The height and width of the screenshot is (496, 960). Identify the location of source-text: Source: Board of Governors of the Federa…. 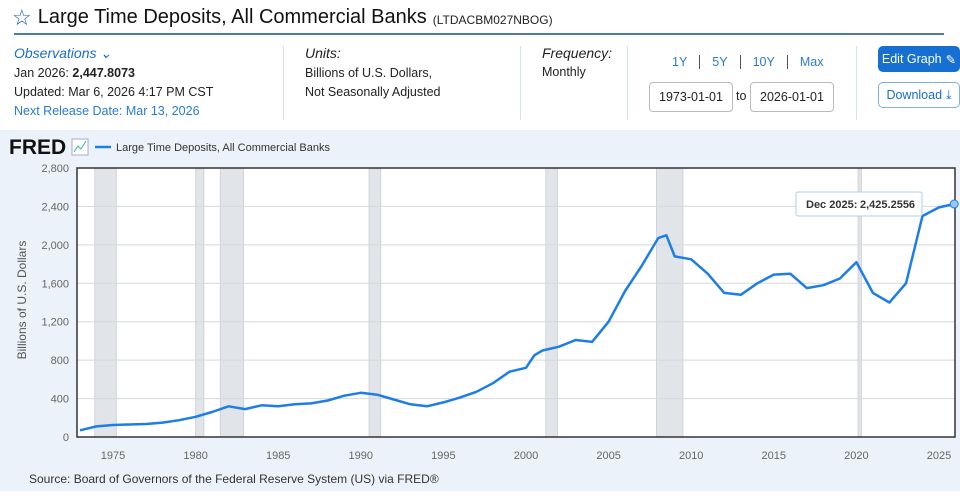
(234, 479).